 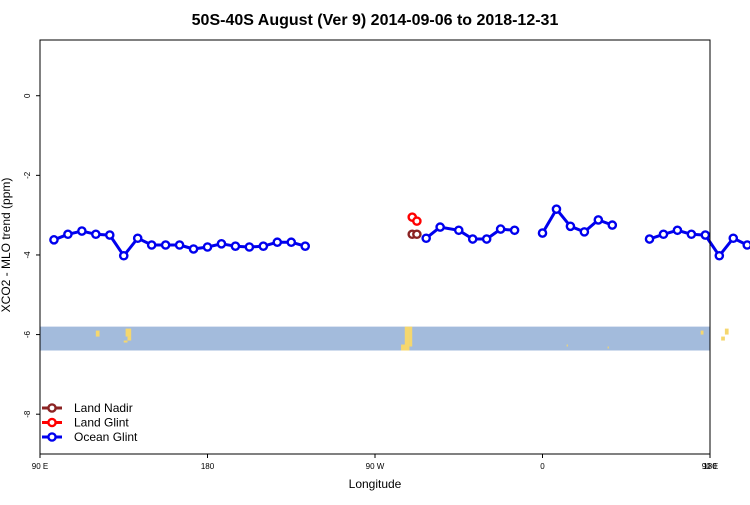 I want to click on series-land-glint, so click(x=415, y=219).